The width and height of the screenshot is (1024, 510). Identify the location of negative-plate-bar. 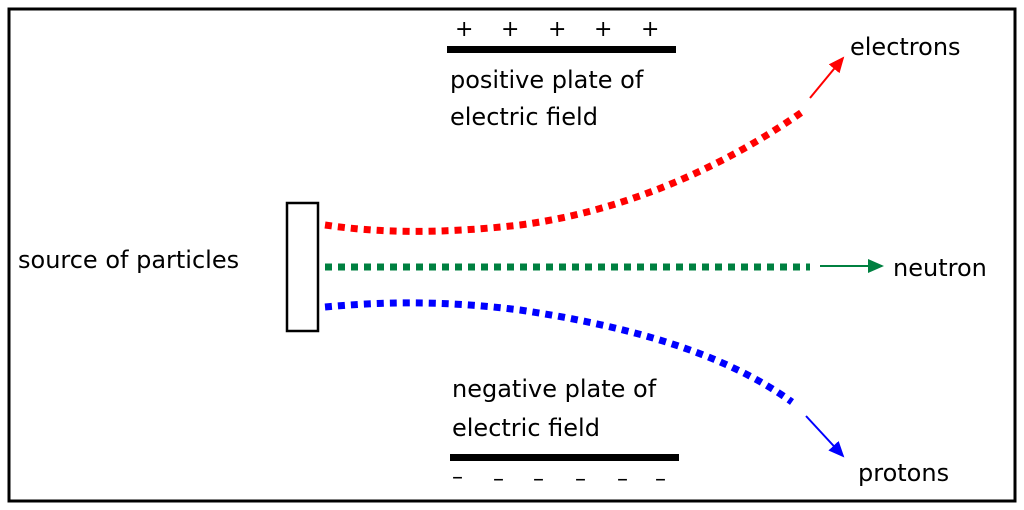
(564, 457).